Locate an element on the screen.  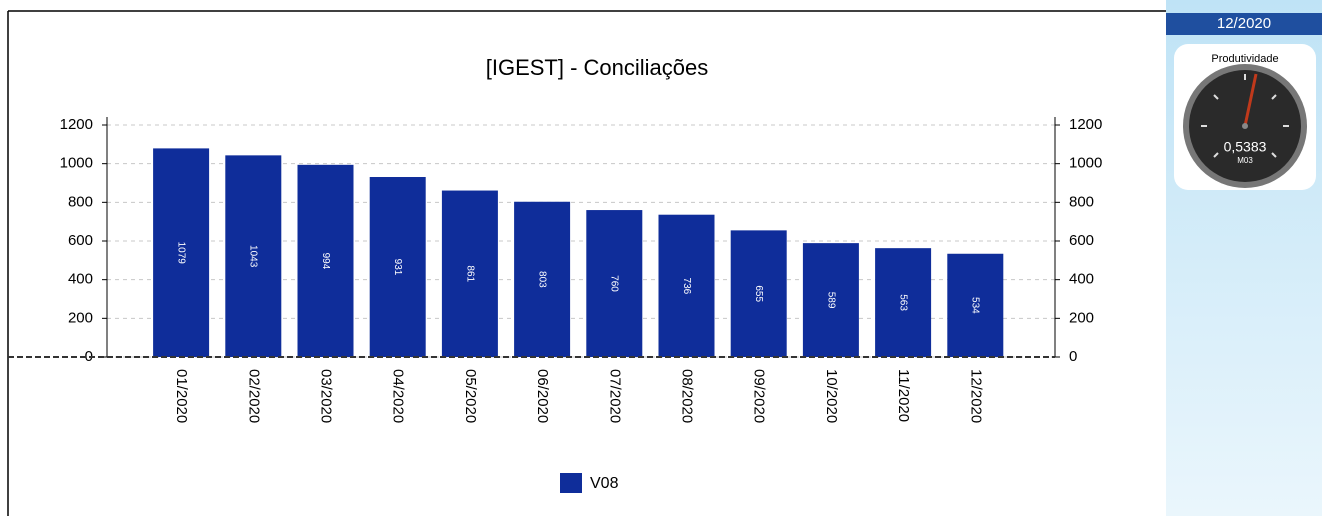
value-label: 994 is located at coordinates (325, 261).